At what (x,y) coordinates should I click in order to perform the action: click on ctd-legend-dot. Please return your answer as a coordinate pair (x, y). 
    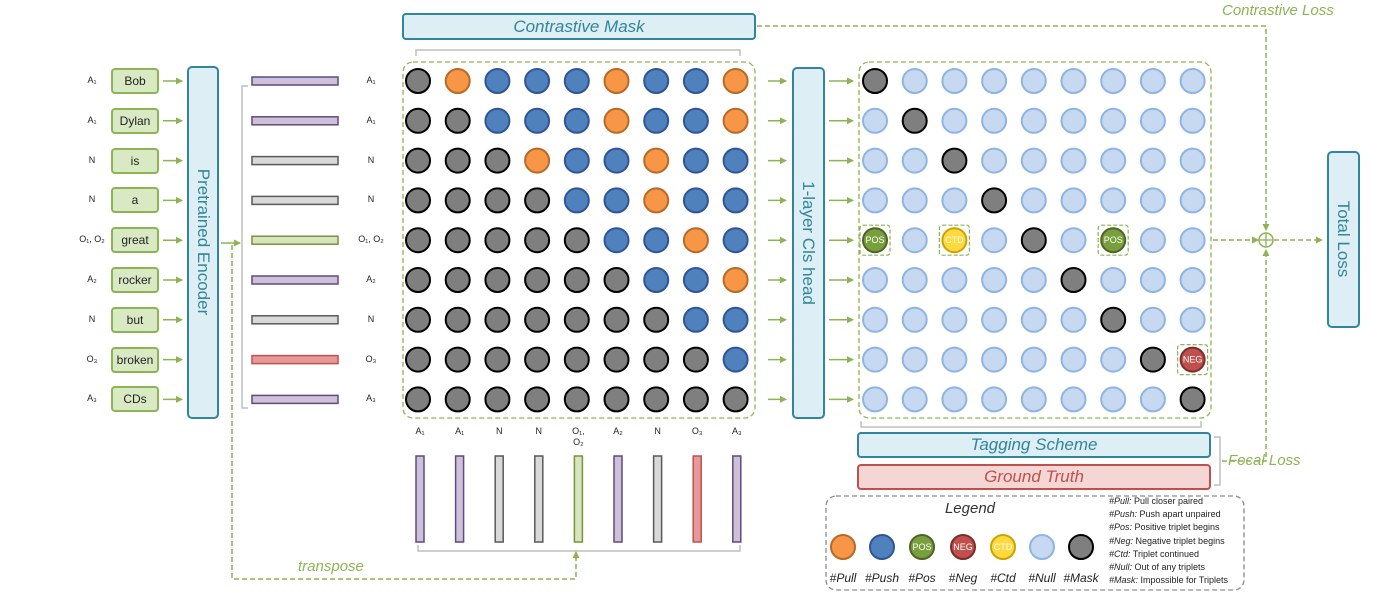
    Looking at the image, I should click on (1003, 547).